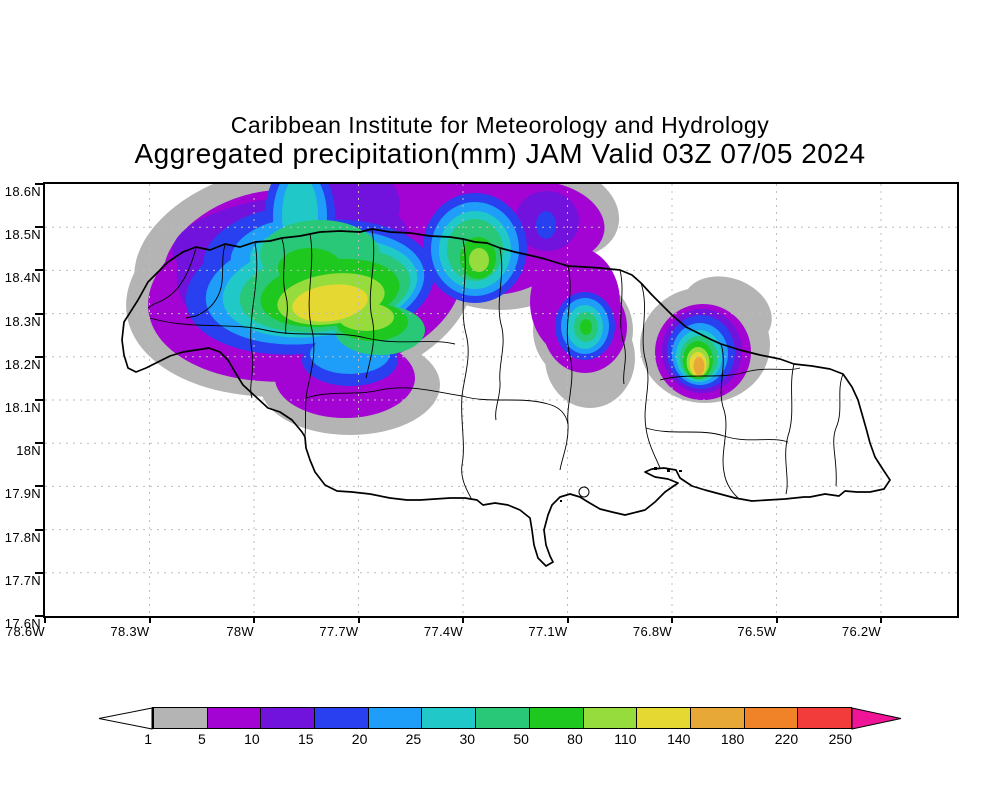 This screenshot has height=800, width=1000. What do you see at coordinates (125, 718) in the screenshot?
I see `colorbar-underflow-arrow` at bounding box center [125, 718].